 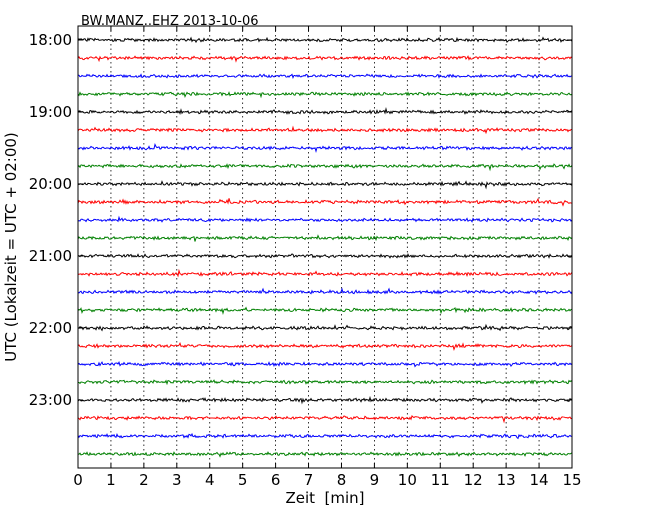 I want to click on trace-2000, so click(x=325, y=185).